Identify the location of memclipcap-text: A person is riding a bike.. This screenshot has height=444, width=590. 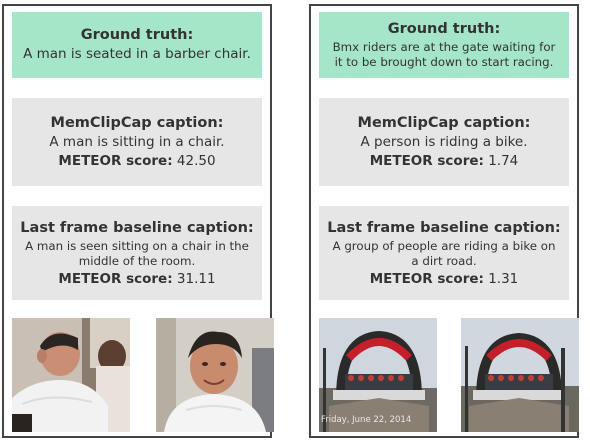
(444, 142).